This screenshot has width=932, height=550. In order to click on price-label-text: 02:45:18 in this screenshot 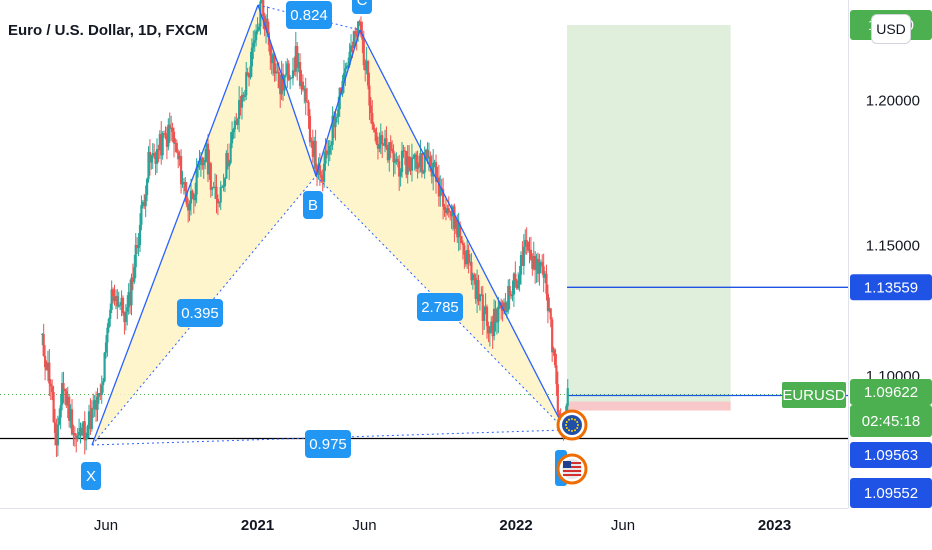, I will do `click(891, 421)`.